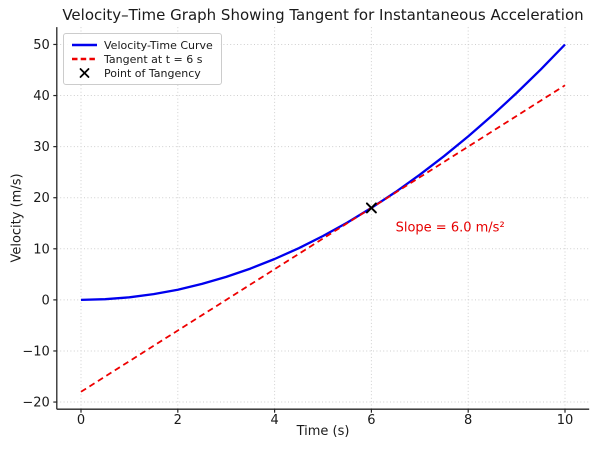  Describe the element at coordinates (41, 249) in the screenshot. I see `y-tick-label: 10` at that location.